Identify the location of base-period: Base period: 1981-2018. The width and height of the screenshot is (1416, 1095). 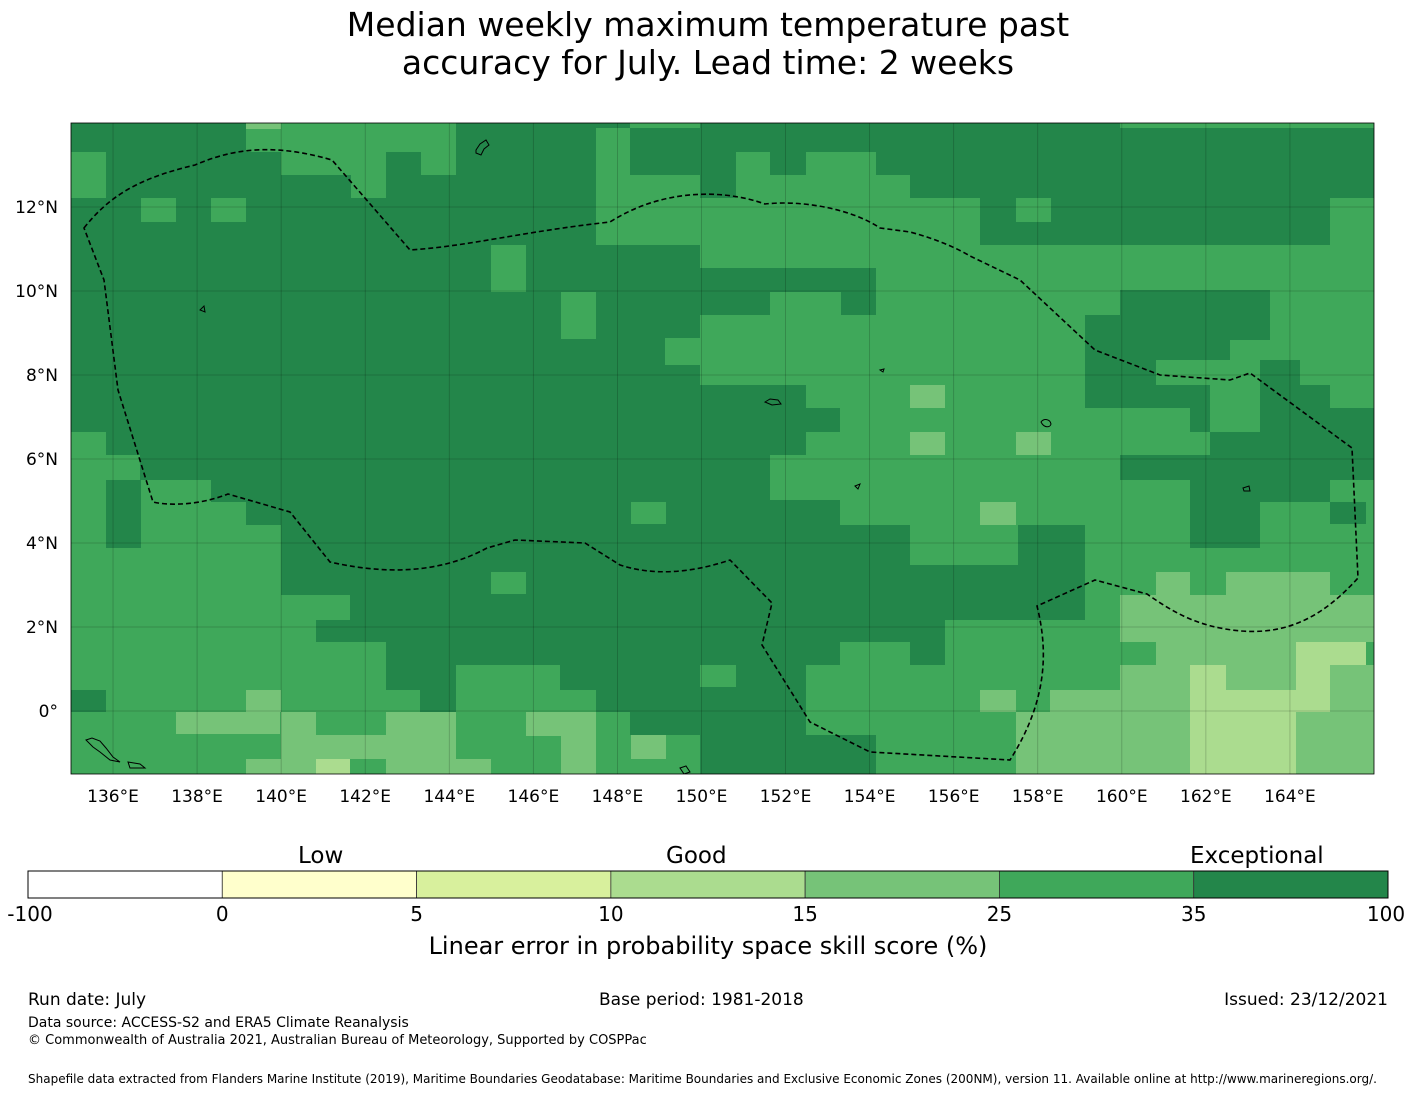
(701, 1000).